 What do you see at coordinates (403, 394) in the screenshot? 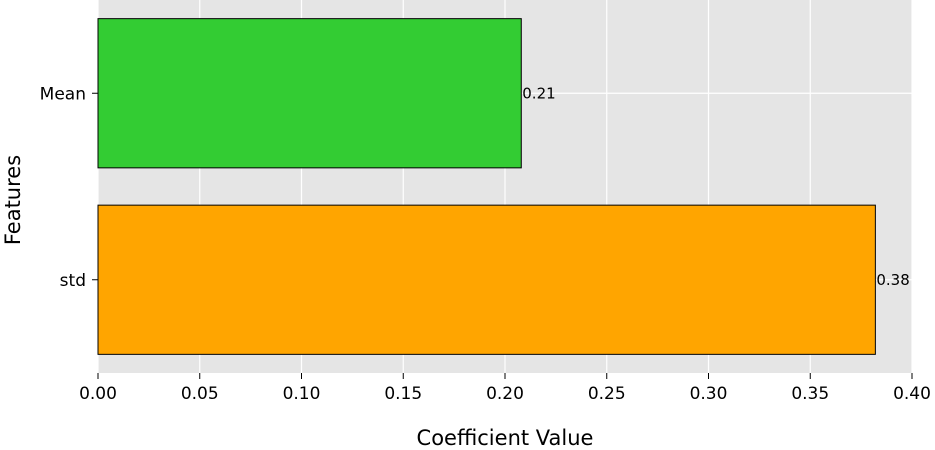
I see `x-tick-label: 0.15` at bounding box center [403, 394].